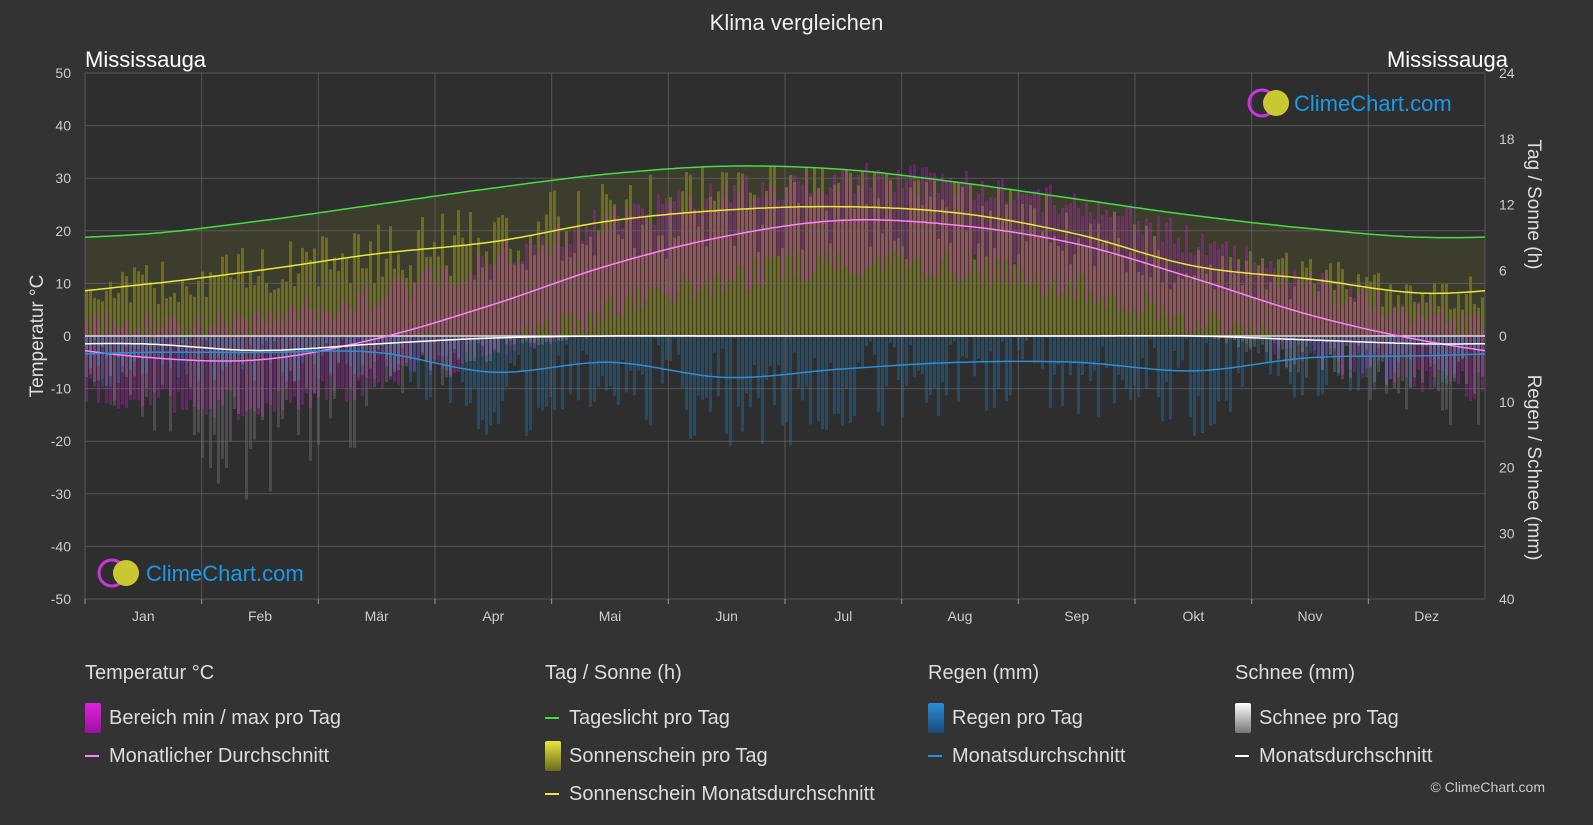  Describe the element at coordinates (1346, 755) in the screenshot. I see `legend-snow-avg-label: Monatsdurchschnitt` at that location.